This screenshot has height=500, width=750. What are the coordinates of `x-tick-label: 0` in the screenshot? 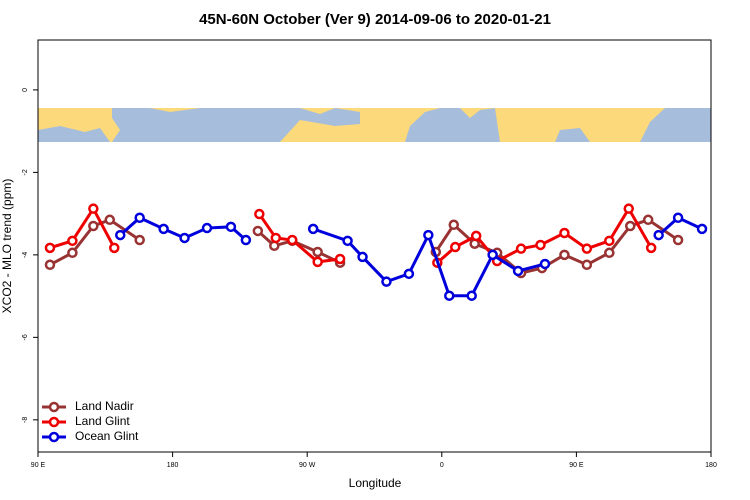 It's located at (442, 465).